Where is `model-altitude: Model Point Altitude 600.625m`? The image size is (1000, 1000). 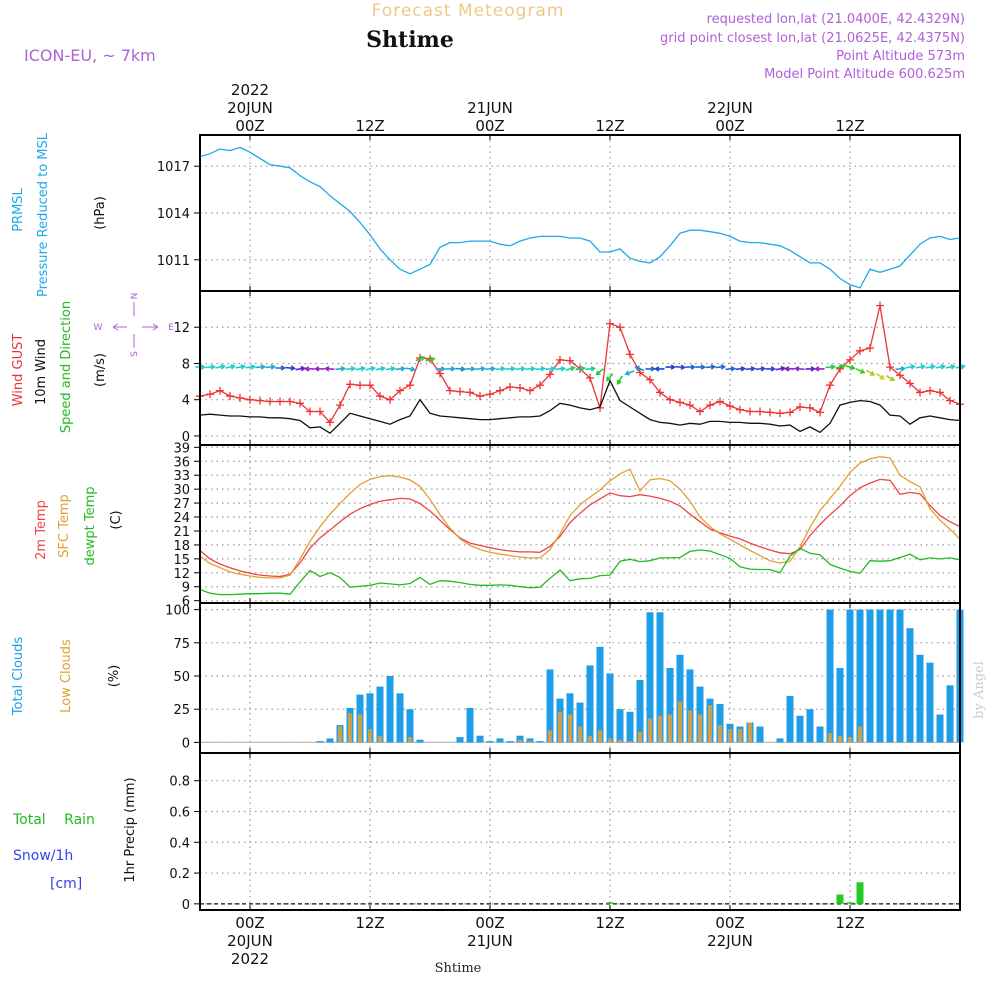 model-altitude: Model Point Altitude 600.625m is located at coordinates (864, 74).